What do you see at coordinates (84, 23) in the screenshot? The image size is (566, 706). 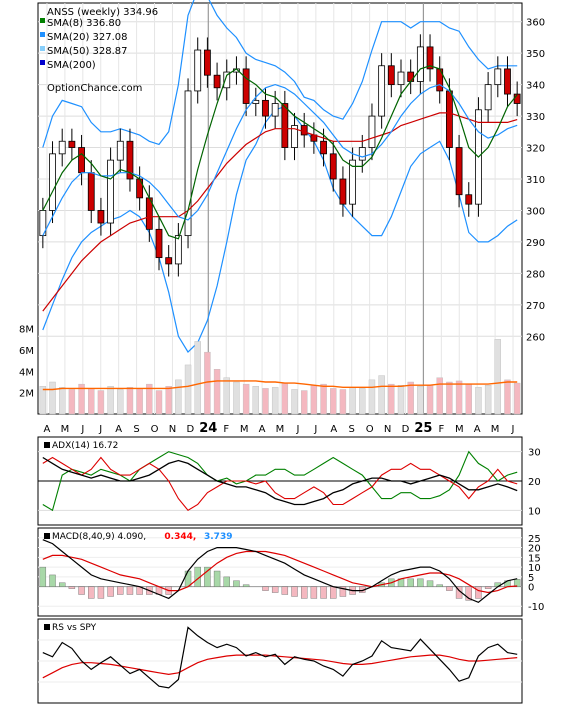 I see `legend-label: SMA(8) 336.80` at bounding box center [84, 23].